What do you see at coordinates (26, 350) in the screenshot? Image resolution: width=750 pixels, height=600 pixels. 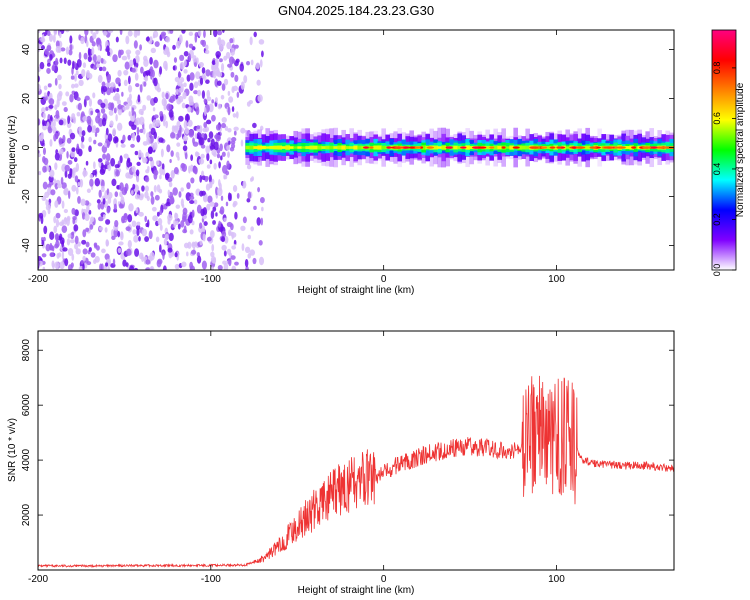 I see `snr-y-tick-label: 8000` at bounding box center [26, 350].